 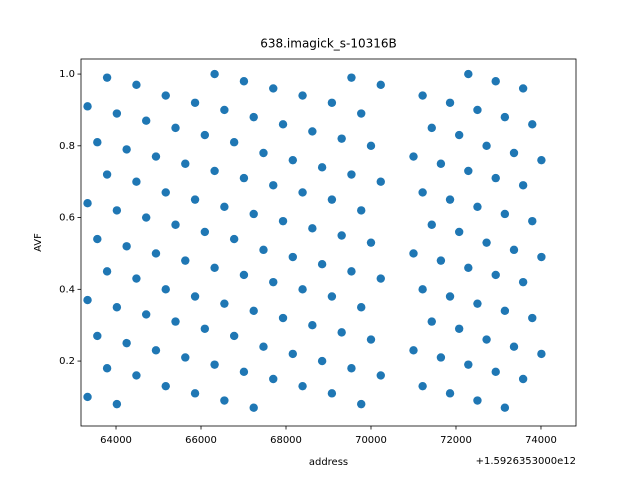 I want to click on x-offset-label: +1.5926353000e12, so click(x=526, y=461).